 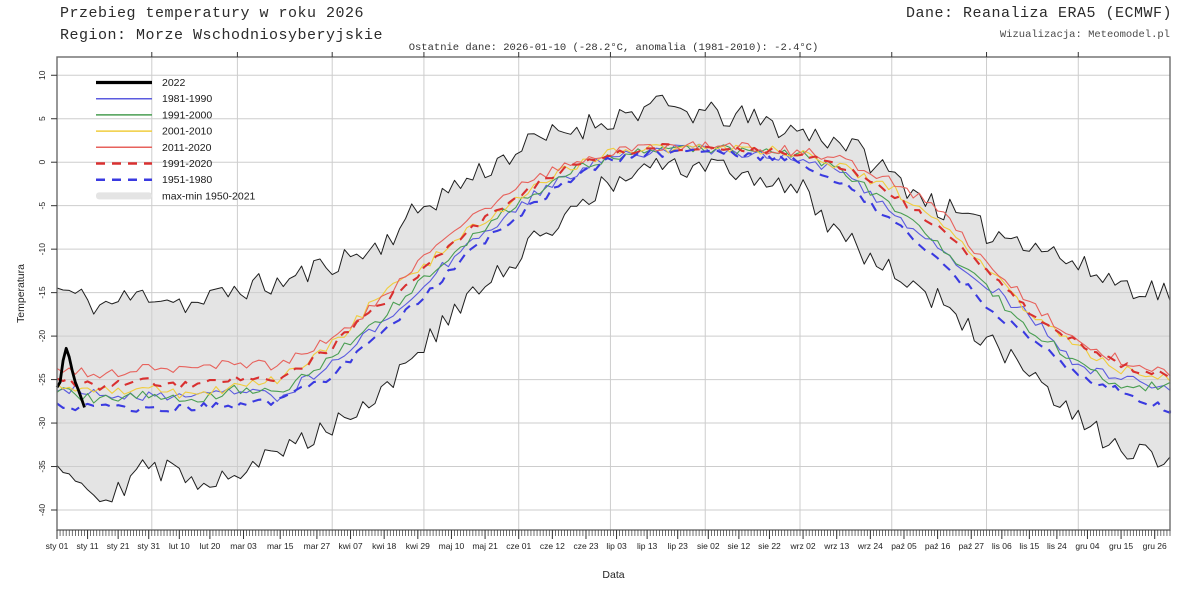 I want to click on data-source-label: Dane: Reanaliza ERA5 (ECMWF), so click(x=1038, y=13).